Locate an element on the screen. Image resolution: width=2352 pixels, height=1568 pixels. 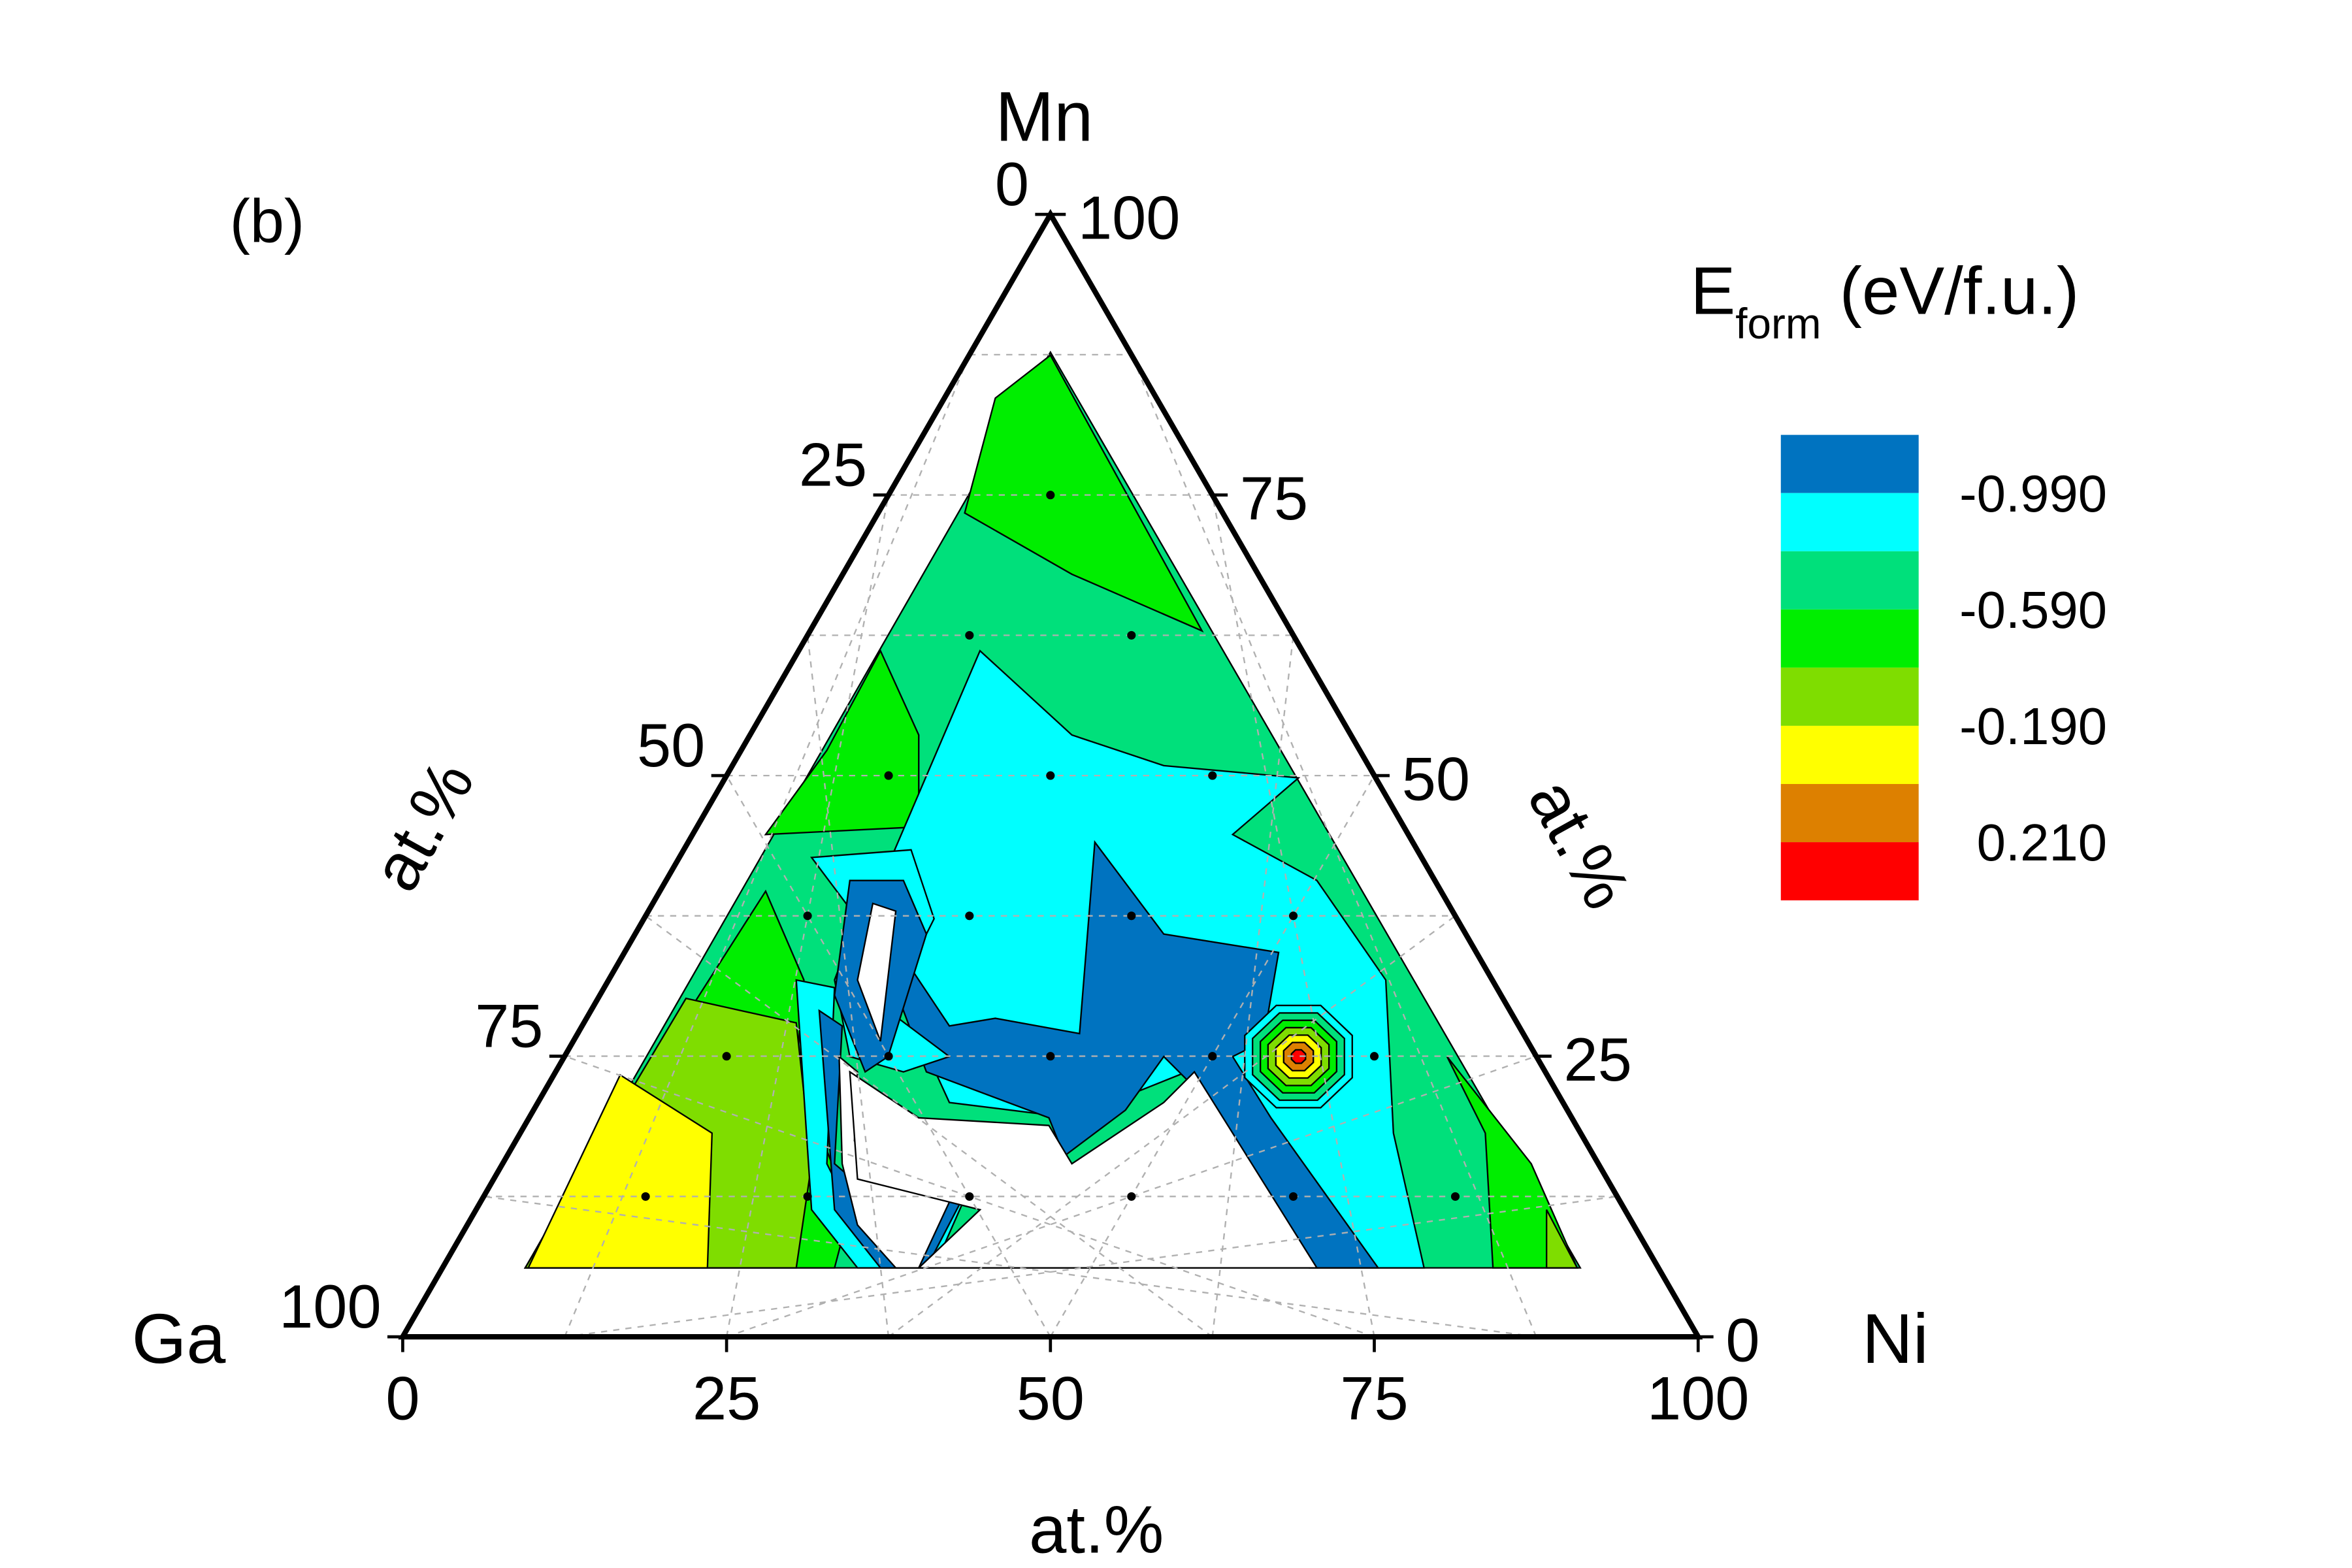
region-green-left is located at coordinates (842, 742).